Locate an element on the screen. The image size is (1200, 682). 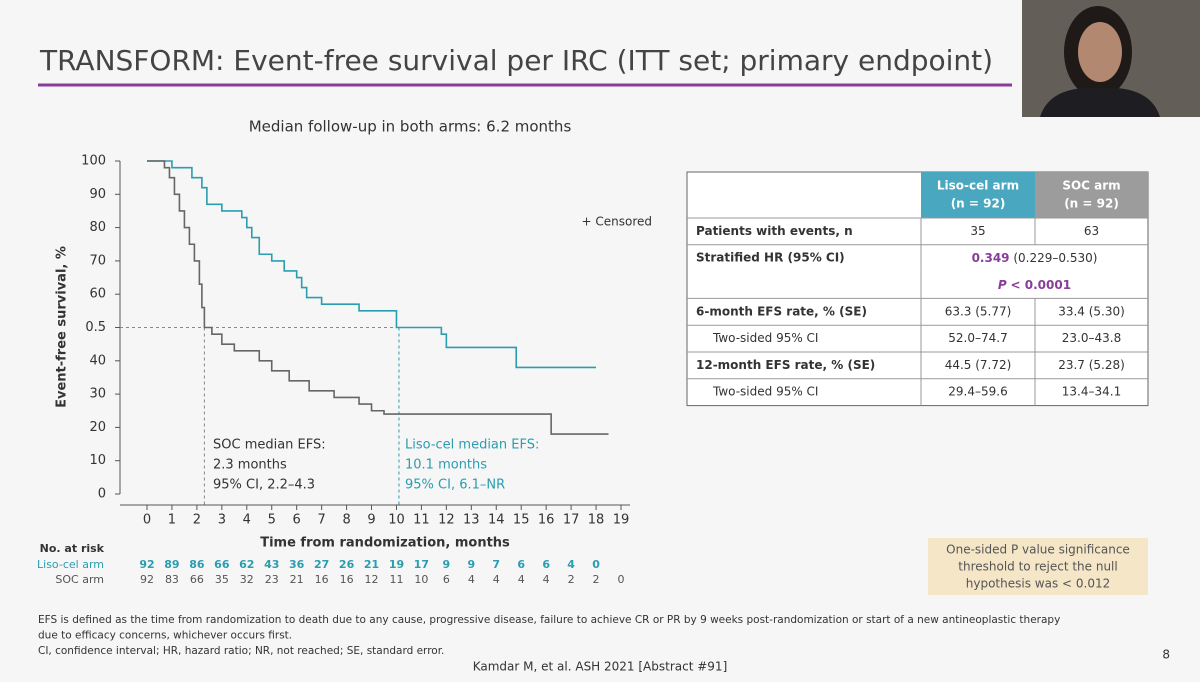
x-tick-label: 5 is located at coordinates (272, 520).